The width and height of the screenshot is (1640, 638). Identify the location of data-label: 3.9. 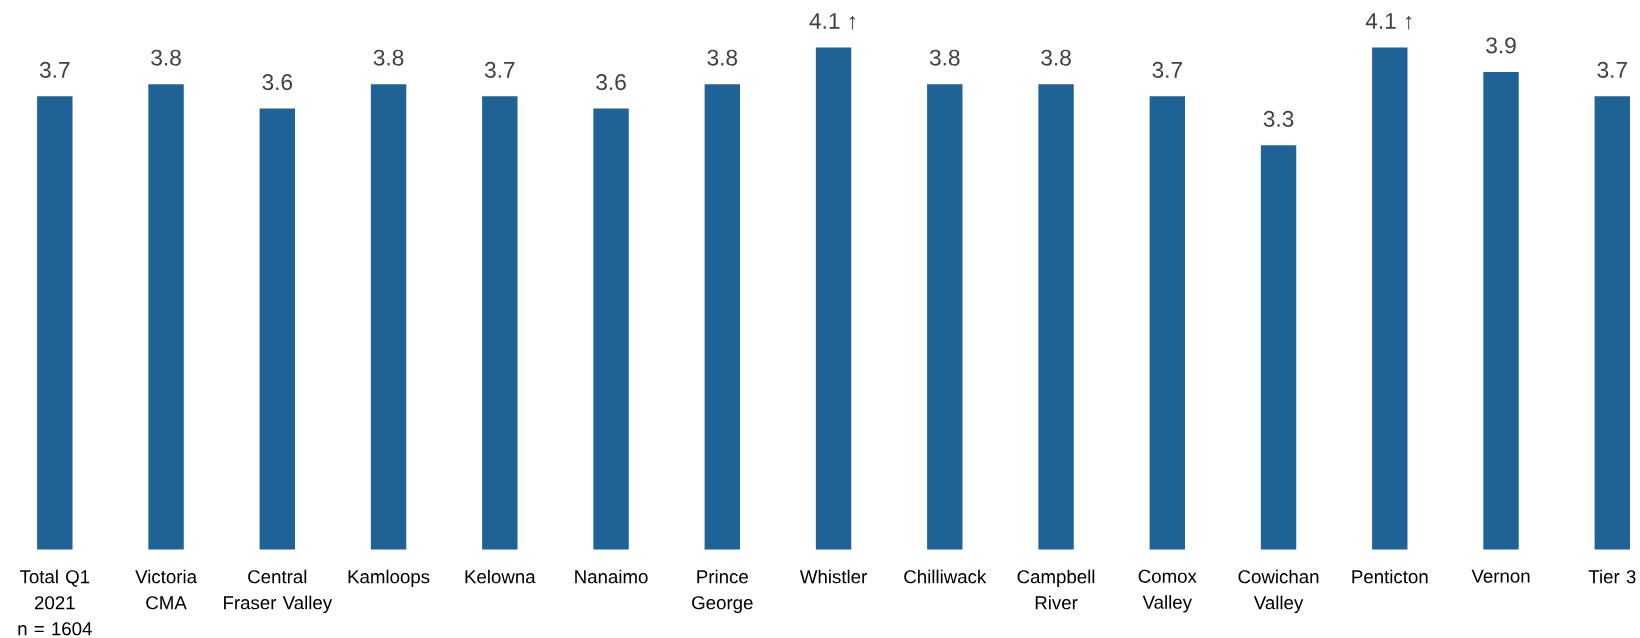
(1501, 45).